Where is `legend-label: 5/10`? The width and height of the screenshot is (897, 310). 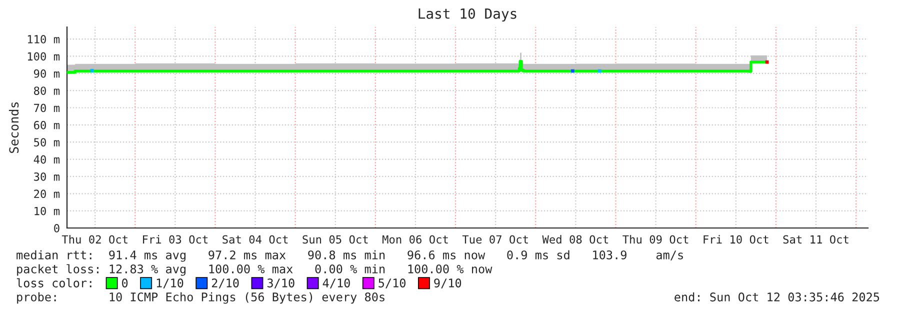 legend-label: 5/10 is located at coordinates (392, 283).